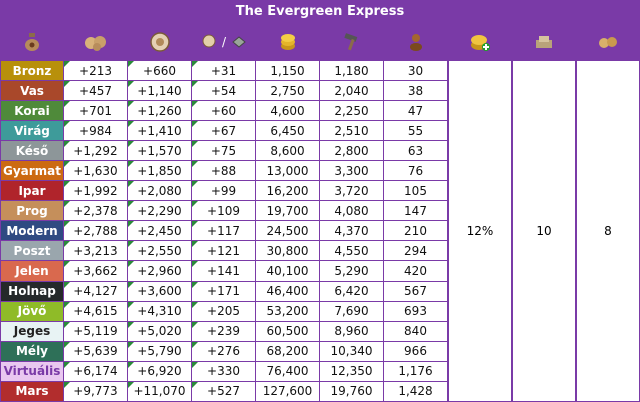 This screenshot has height=402, width=640. Describe the element at coordinates (95, 191) in the screenshot. I see `sack-value: +1,992` at that location.